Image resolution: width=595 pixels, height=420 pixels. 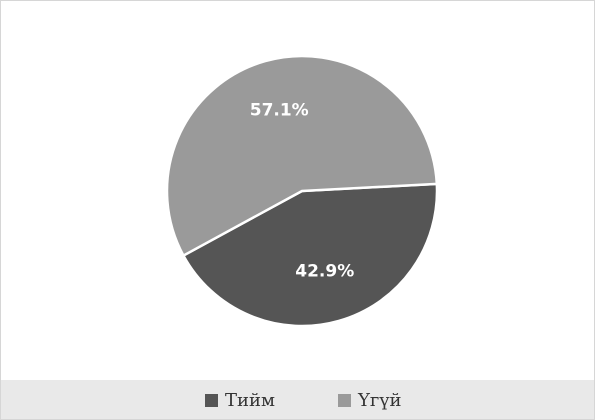 What do you see at coordinates (324, 272) in the screenshot?
I see `value-label: 42.9%` at bounding box center [324, 272].